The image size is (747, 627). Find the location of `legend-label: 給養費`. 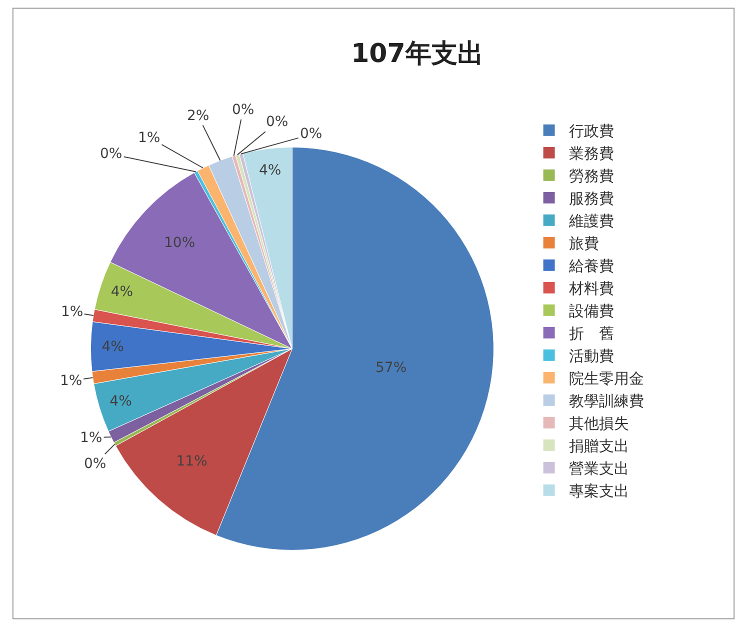

legend-label: 給養費 is located at coordinates (591, 266).